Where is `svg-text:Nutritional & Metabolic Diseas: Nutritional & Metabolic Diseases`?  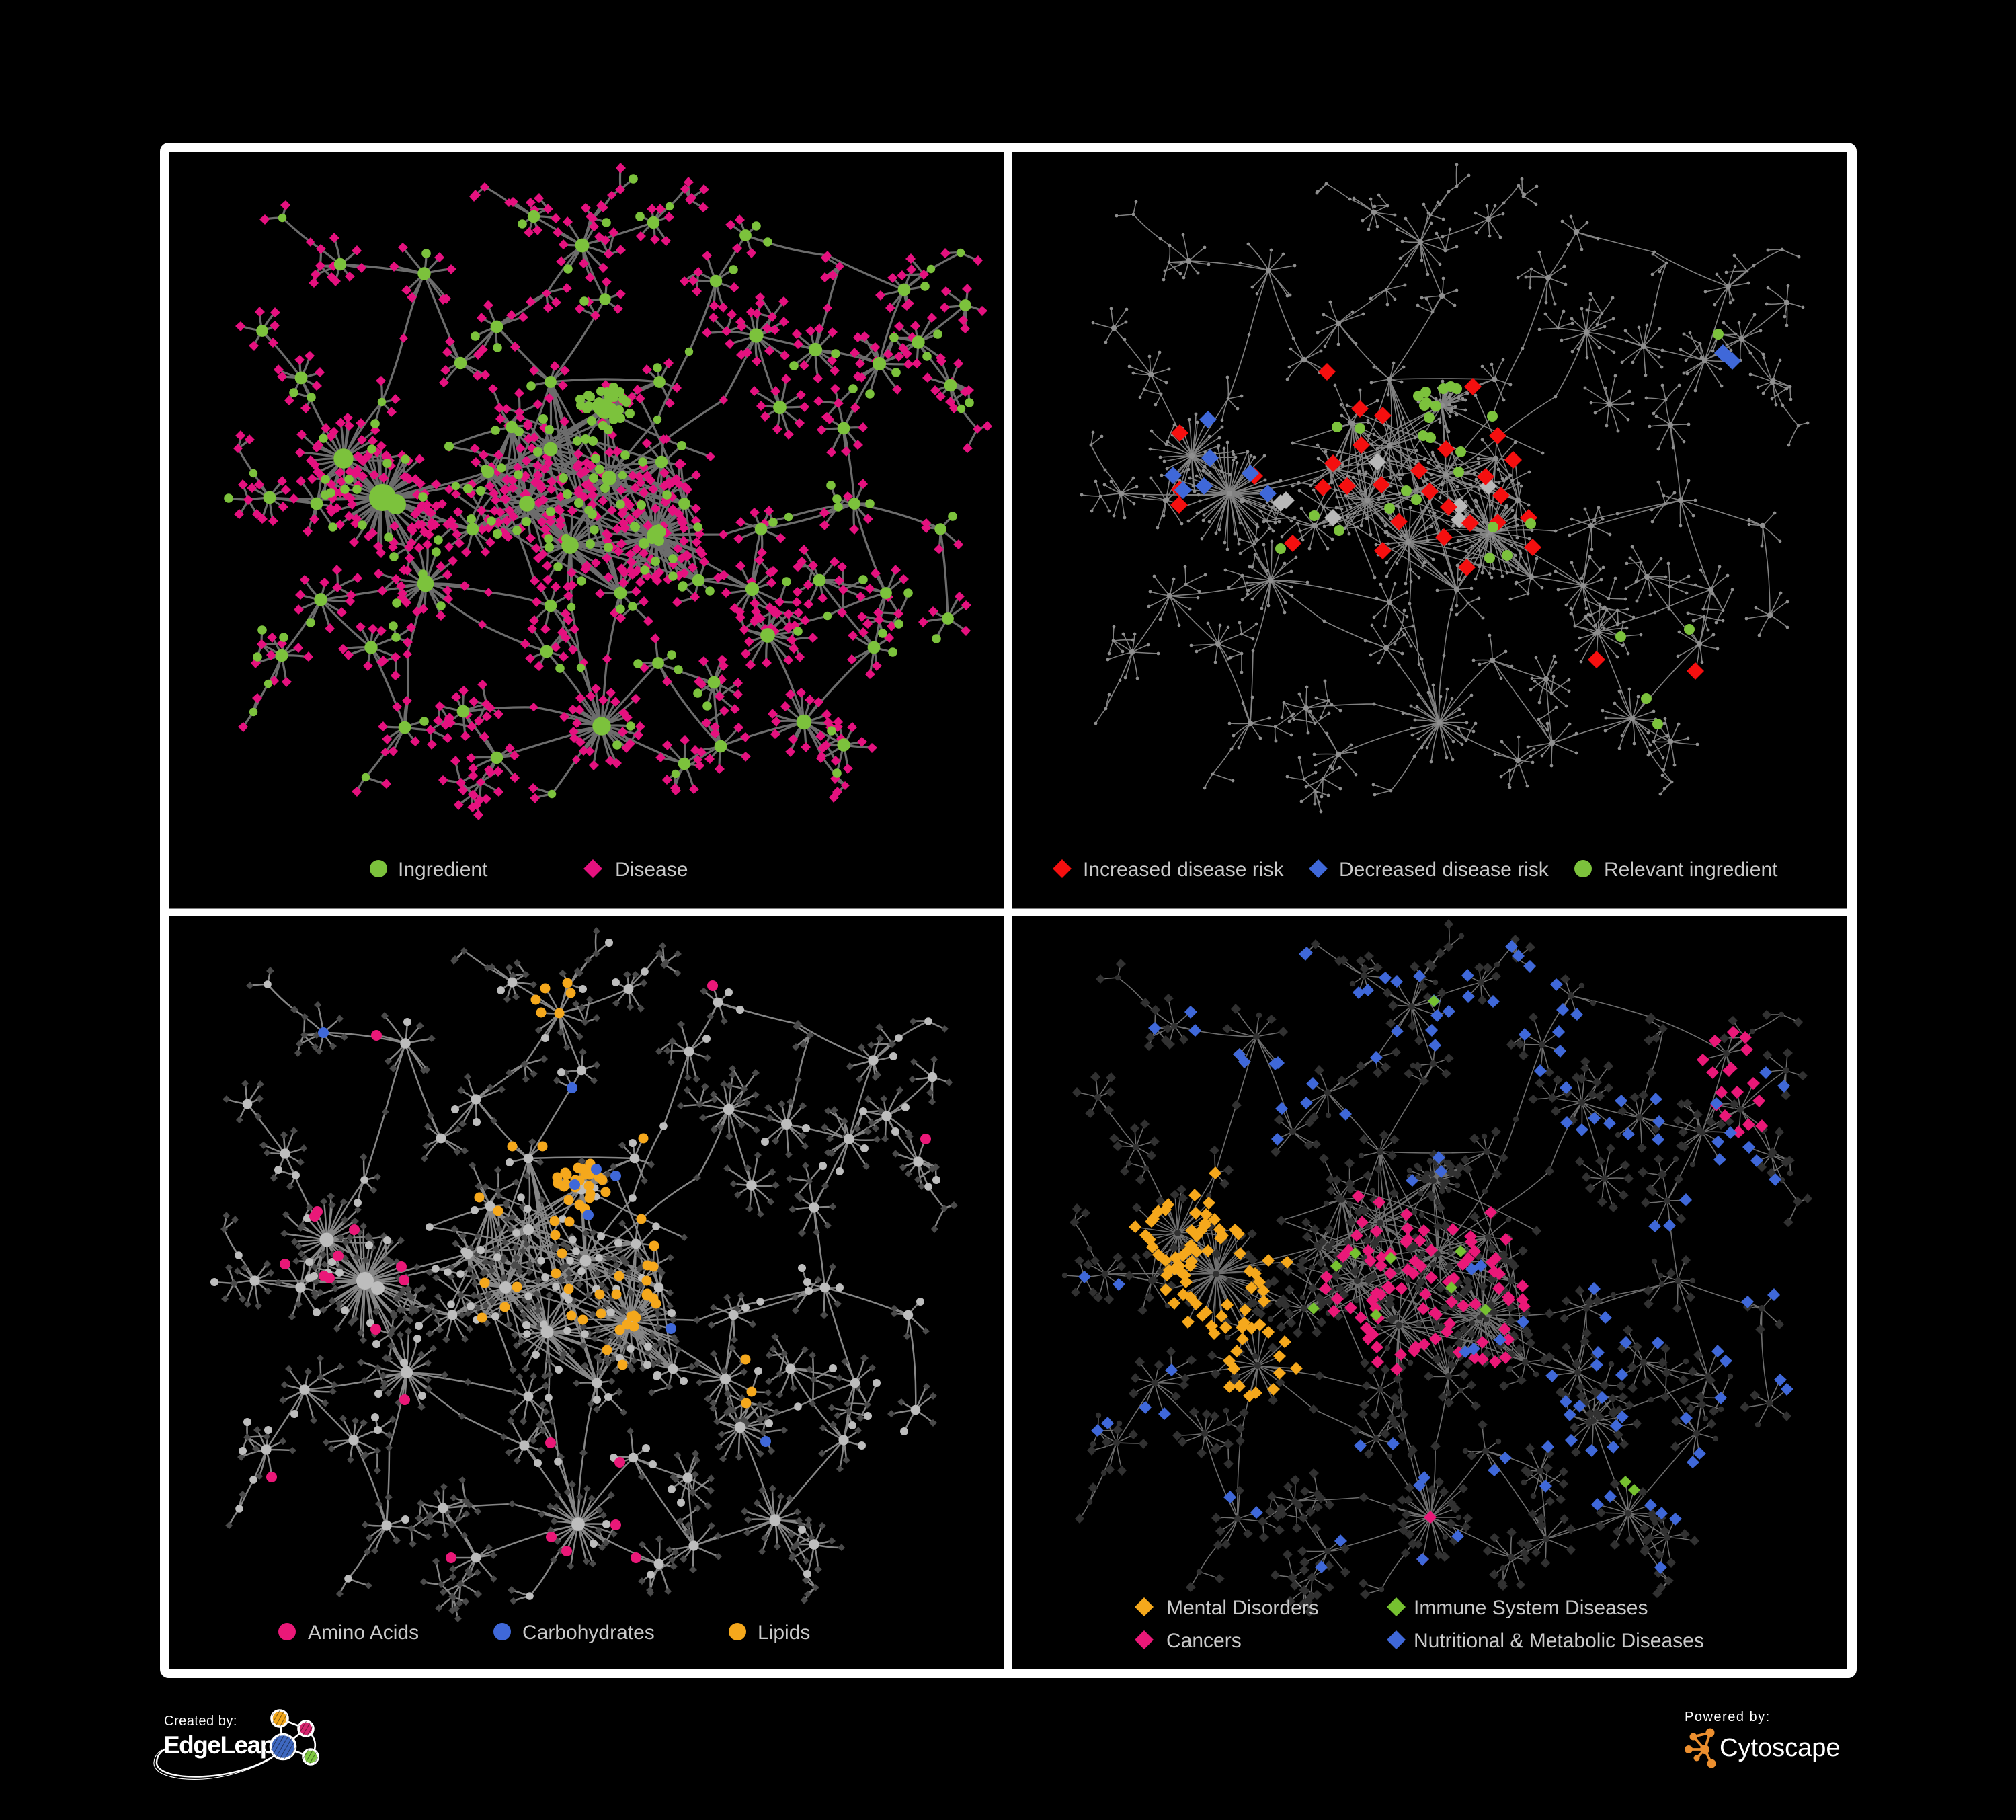
svg-text:Nutritional & Metabolic Diseas: Nutritional & Metabolic Diseases is located at coordinates (1559, 1641).